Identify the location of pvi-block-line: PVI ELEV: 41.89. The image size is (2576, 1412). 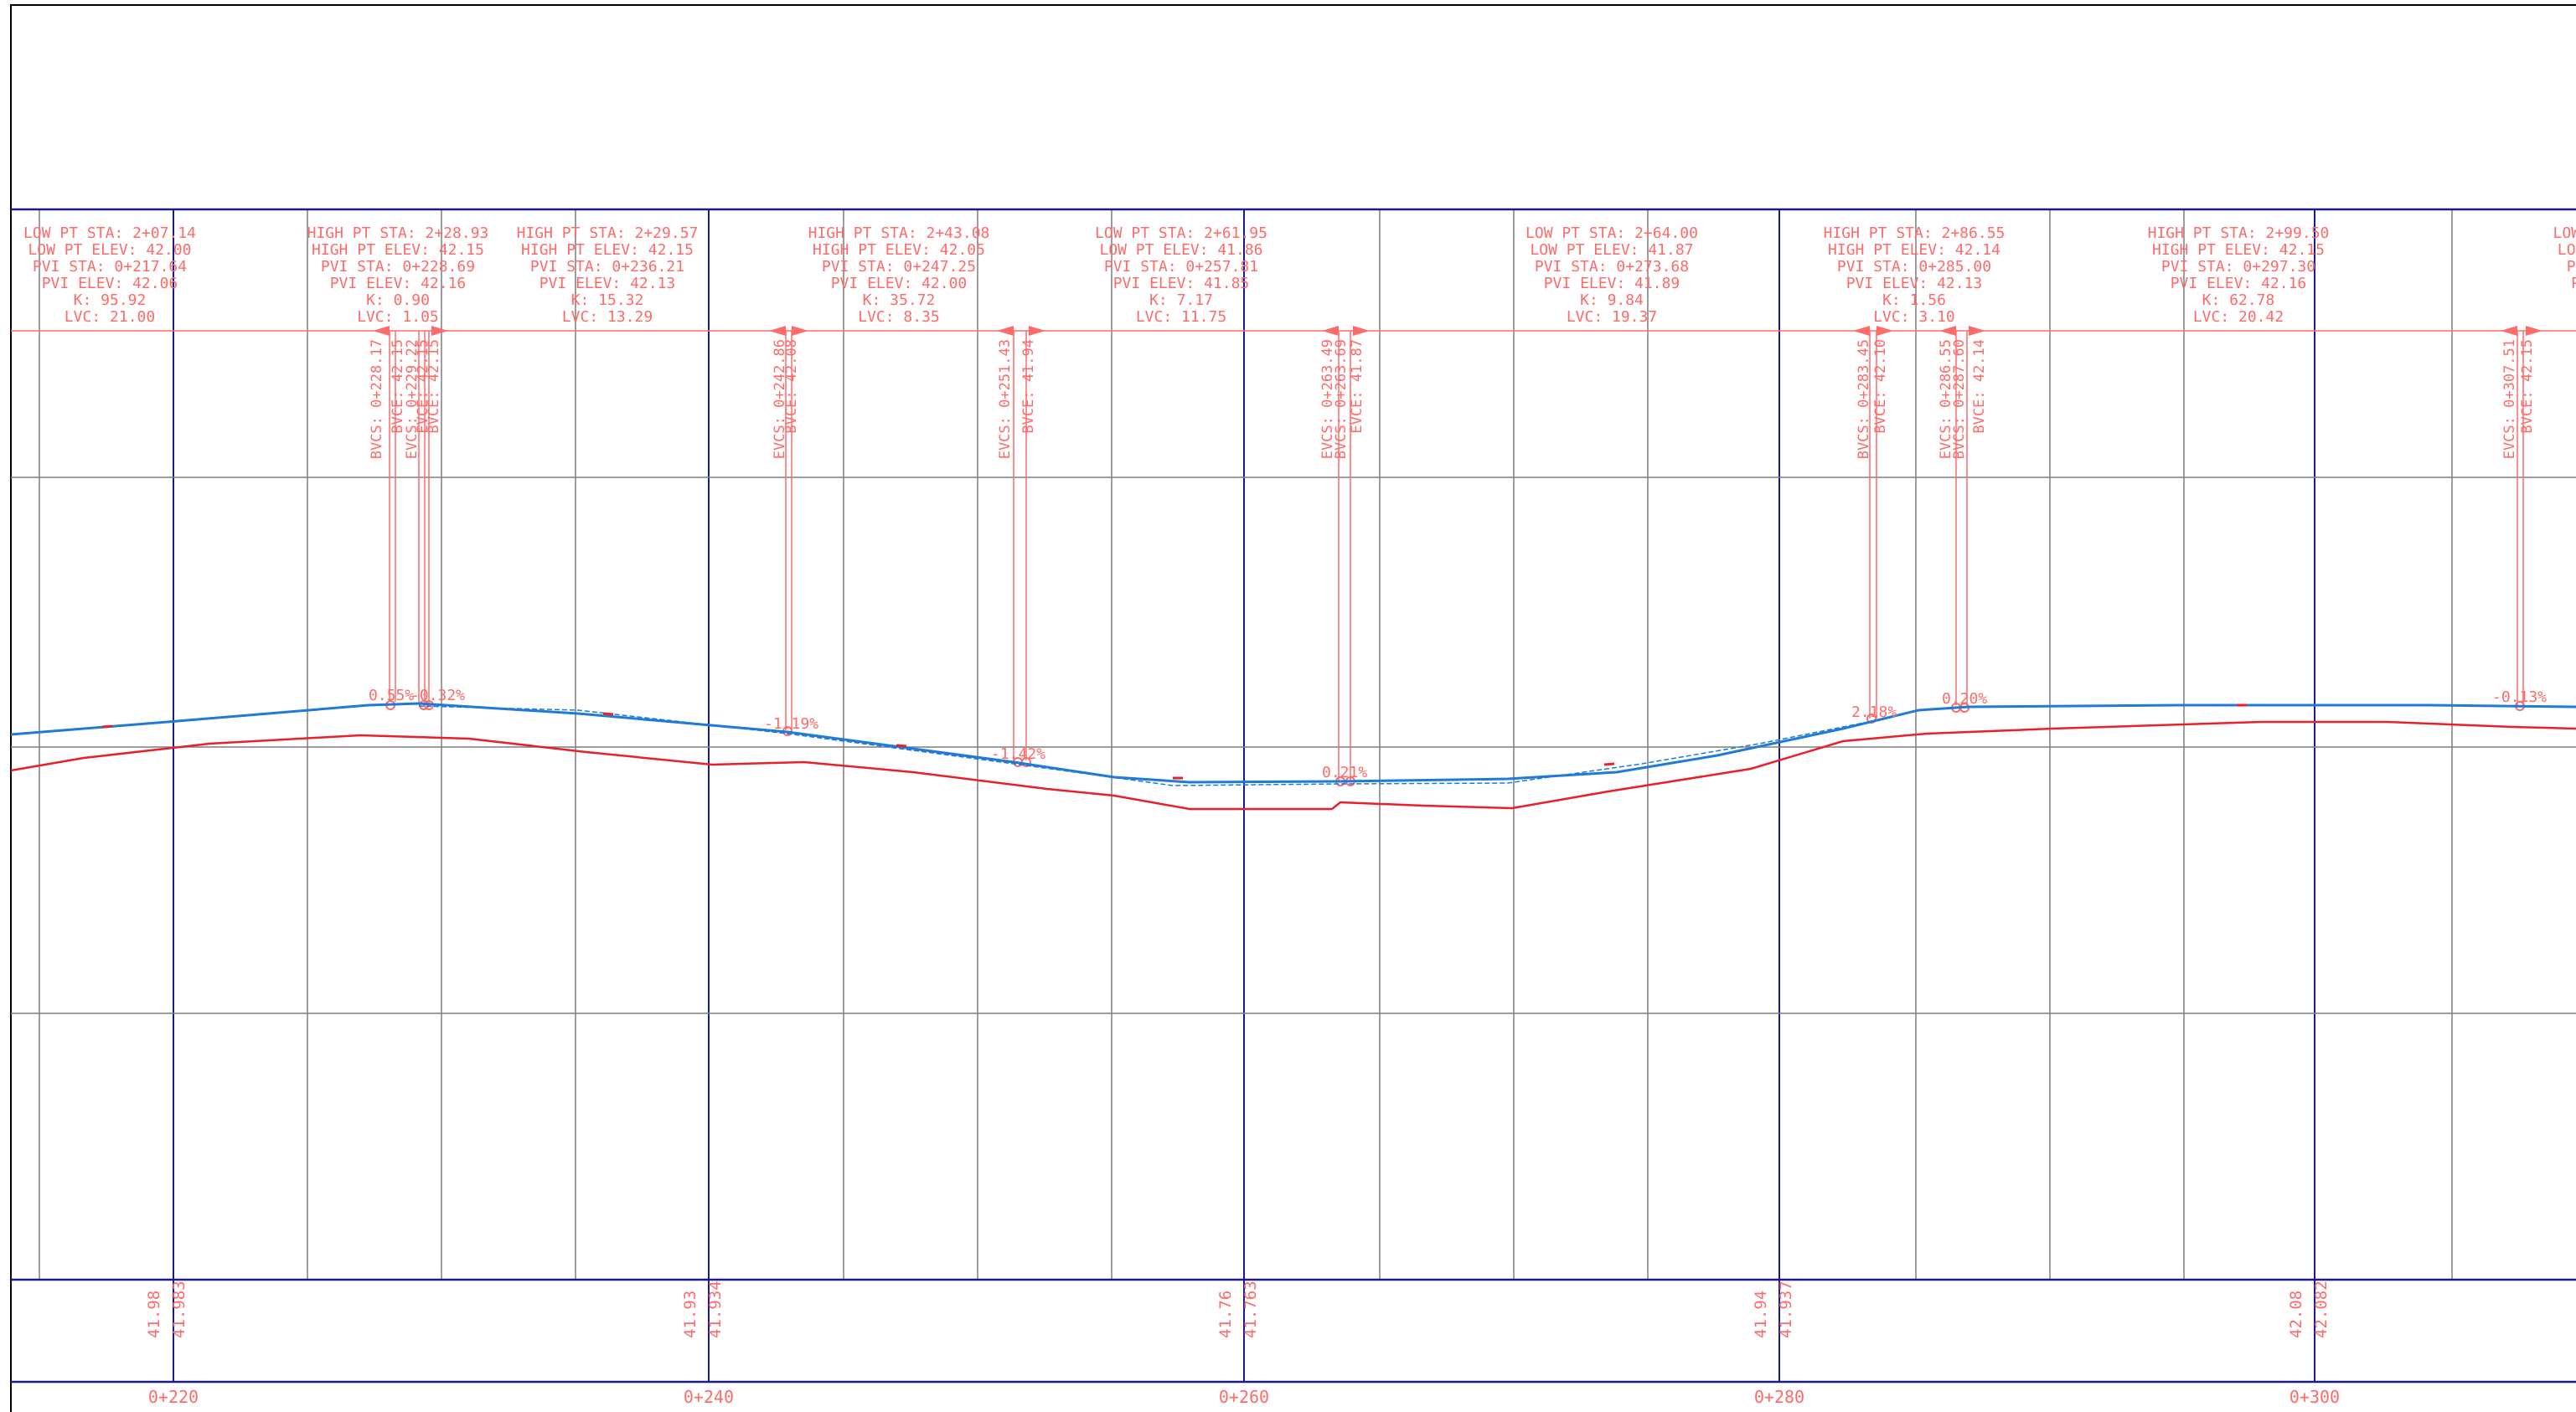
(1612, 283).